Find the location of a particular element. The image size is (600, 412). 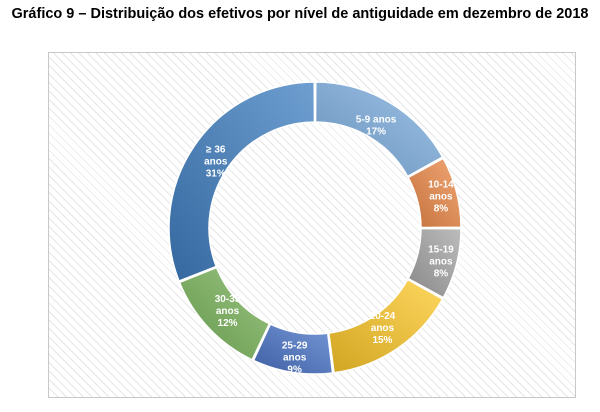

slice-label-line: 17% is located at coordinates (376, 132).